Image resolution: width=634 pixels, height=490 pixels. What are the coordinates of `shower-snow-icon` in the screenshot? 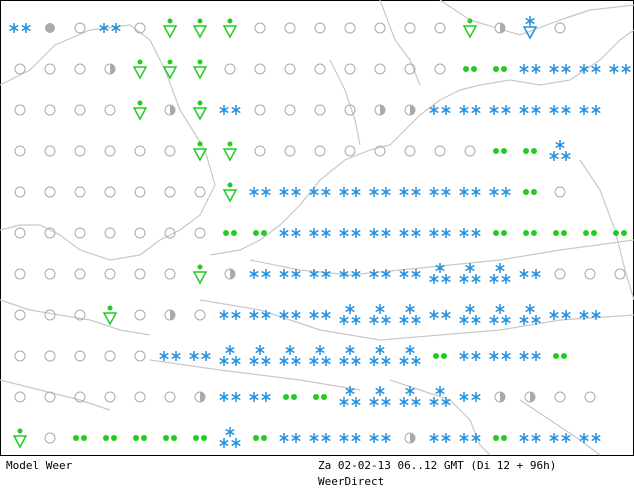 It's located at (530, 28).